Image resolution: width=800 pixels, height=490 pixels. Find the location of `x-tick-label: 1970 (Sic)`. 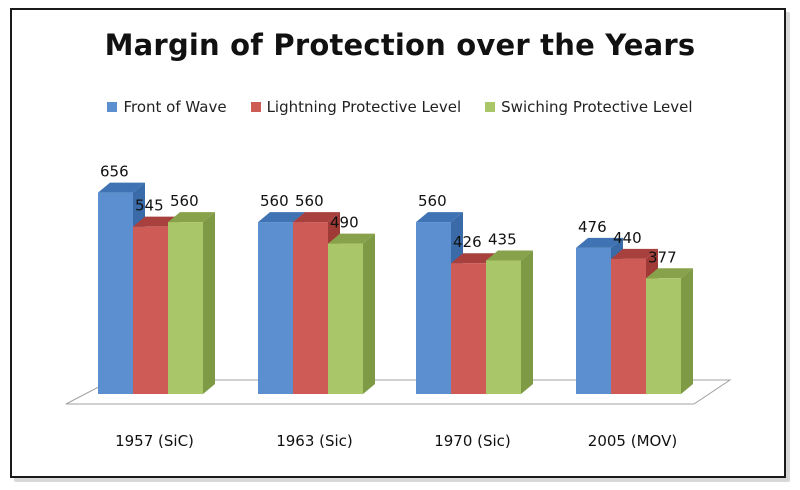

x-tick-label: 1970 (Sic) is located at coordinates (472, 441).